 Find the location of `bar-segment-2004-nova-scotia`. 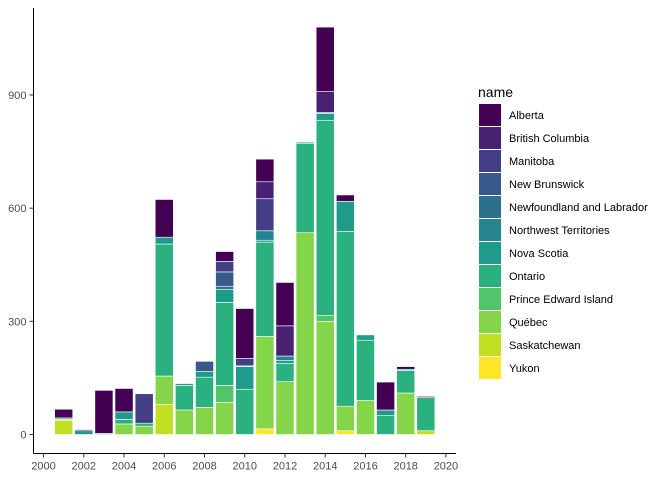

bar-segment-2004-nova-scotia is located at coordinates (124, 415).